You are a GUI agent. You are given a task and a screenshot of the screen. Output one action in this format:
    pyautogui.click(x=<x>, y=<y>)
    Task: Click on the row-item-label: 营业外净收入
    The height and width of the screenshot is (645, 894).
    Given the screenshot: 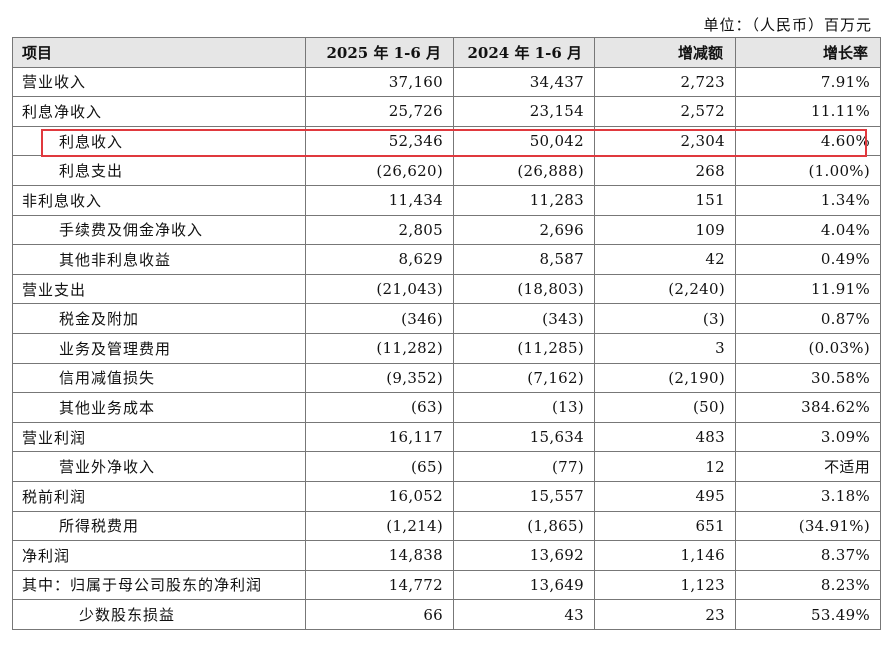 What is the action you would take?
    pyautogui.click(x=159, y=466)
    